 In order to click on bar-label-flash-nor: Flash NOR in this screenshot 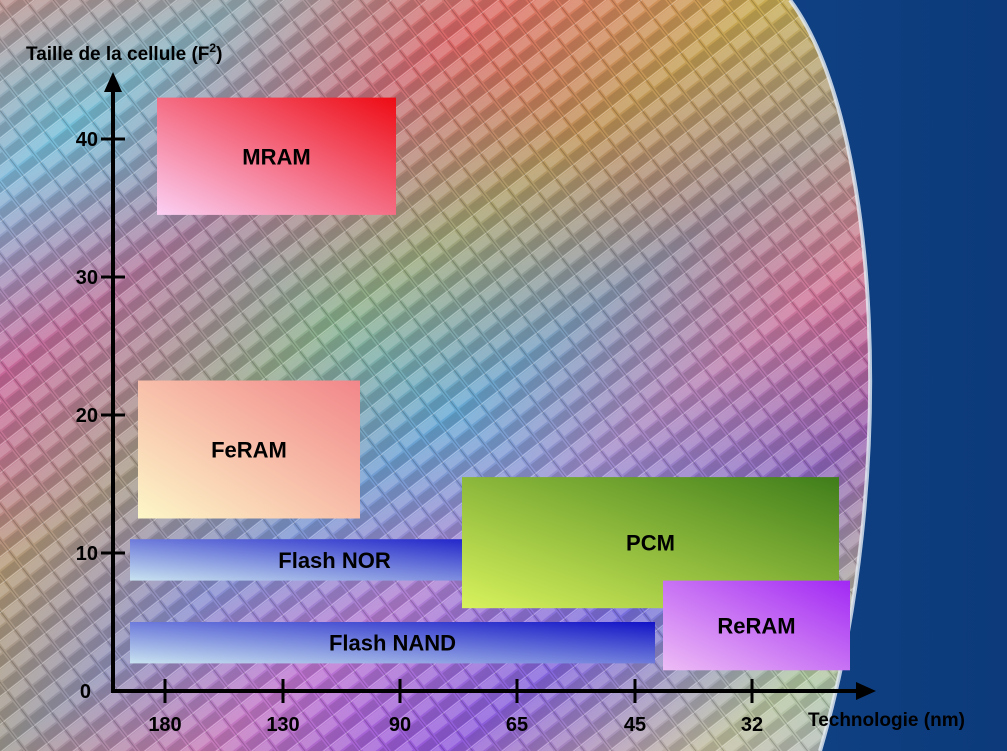, I will do `click(334, 560)`.